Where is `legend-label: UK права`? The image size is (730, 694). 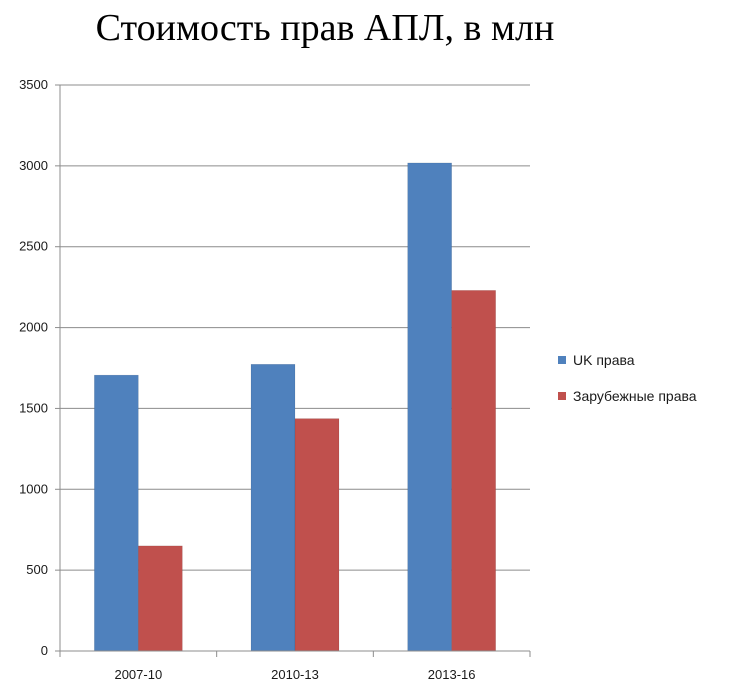
legend-label: UK права is located at coordinates (604, 360).